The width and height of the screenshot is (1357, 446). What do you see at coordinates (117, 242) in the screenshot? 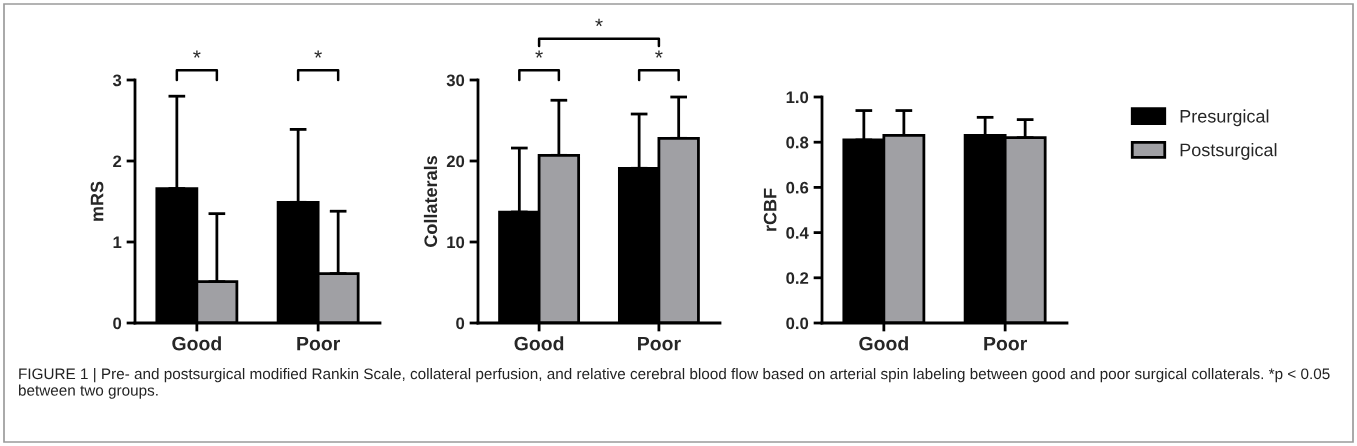
I see `y-tick-label: 1` at bounding box center [117, 242].